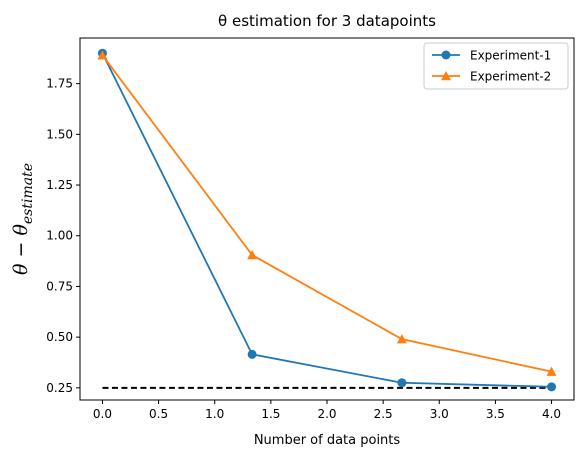  Describe the element at coordinates (327, 21) in the screenshot. I see `chart-title: θ estimation for 3 datapoints` at that location.